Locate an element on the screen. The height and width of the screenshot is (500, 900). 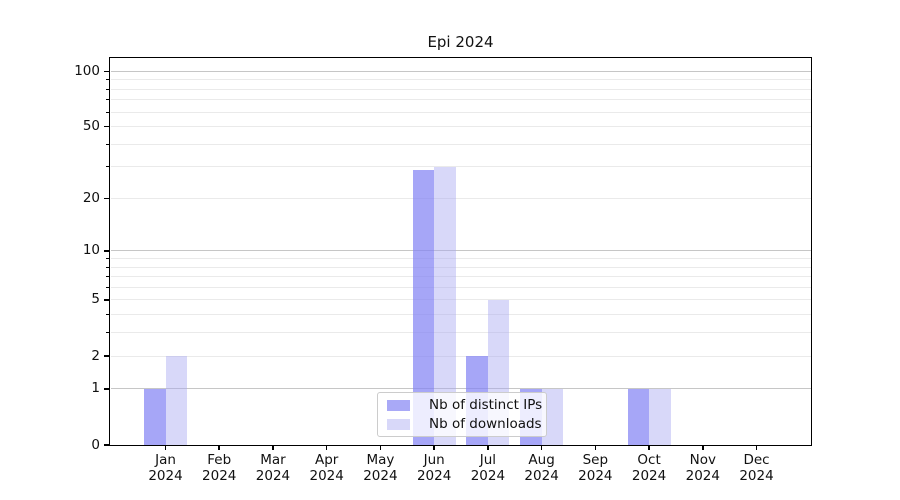
legend-label-distinct-ips: Nb of distinct IPs is located at coordinates (486, 405).